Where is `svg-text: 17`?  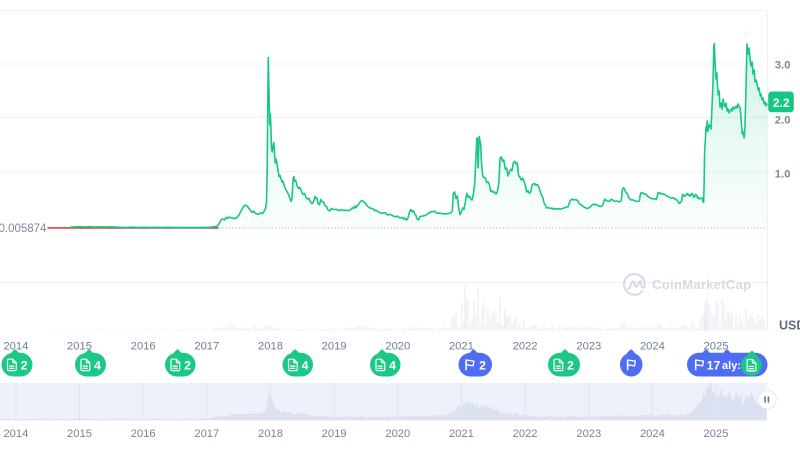 svg-text: 17 is located at coordinates (714, 366).